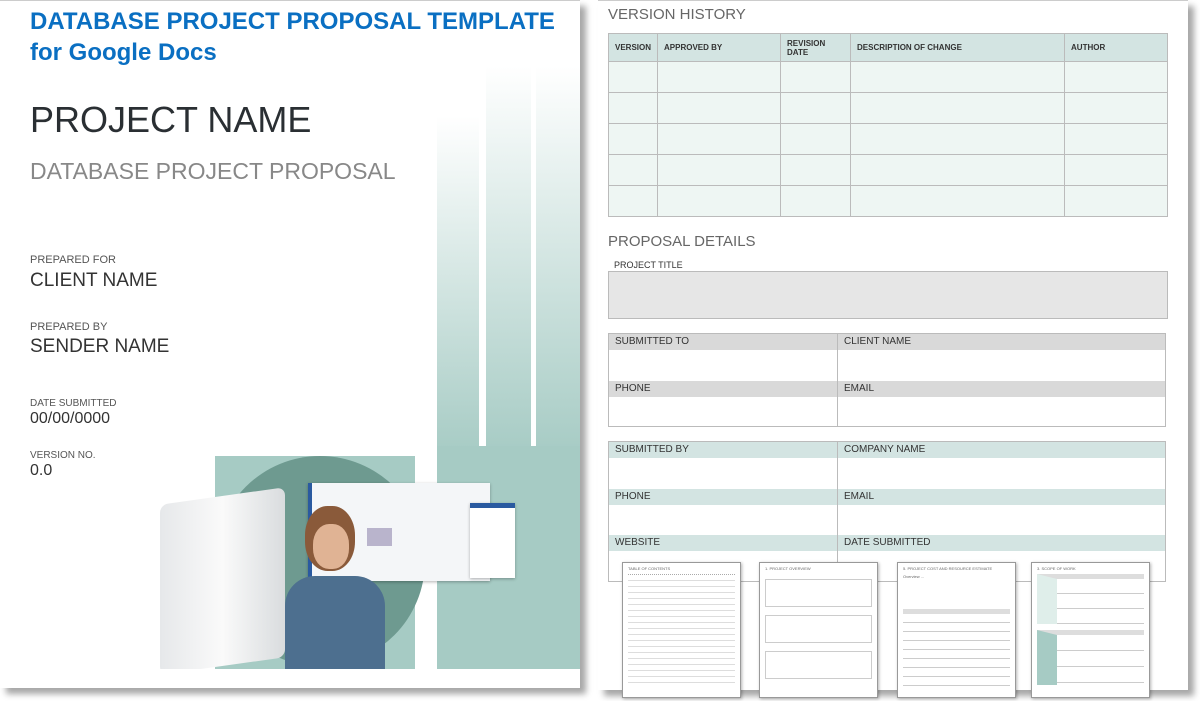 The image size is (1200, 701). I want to click on client-name-label: CLIENT NAME, so click(1001, 342).